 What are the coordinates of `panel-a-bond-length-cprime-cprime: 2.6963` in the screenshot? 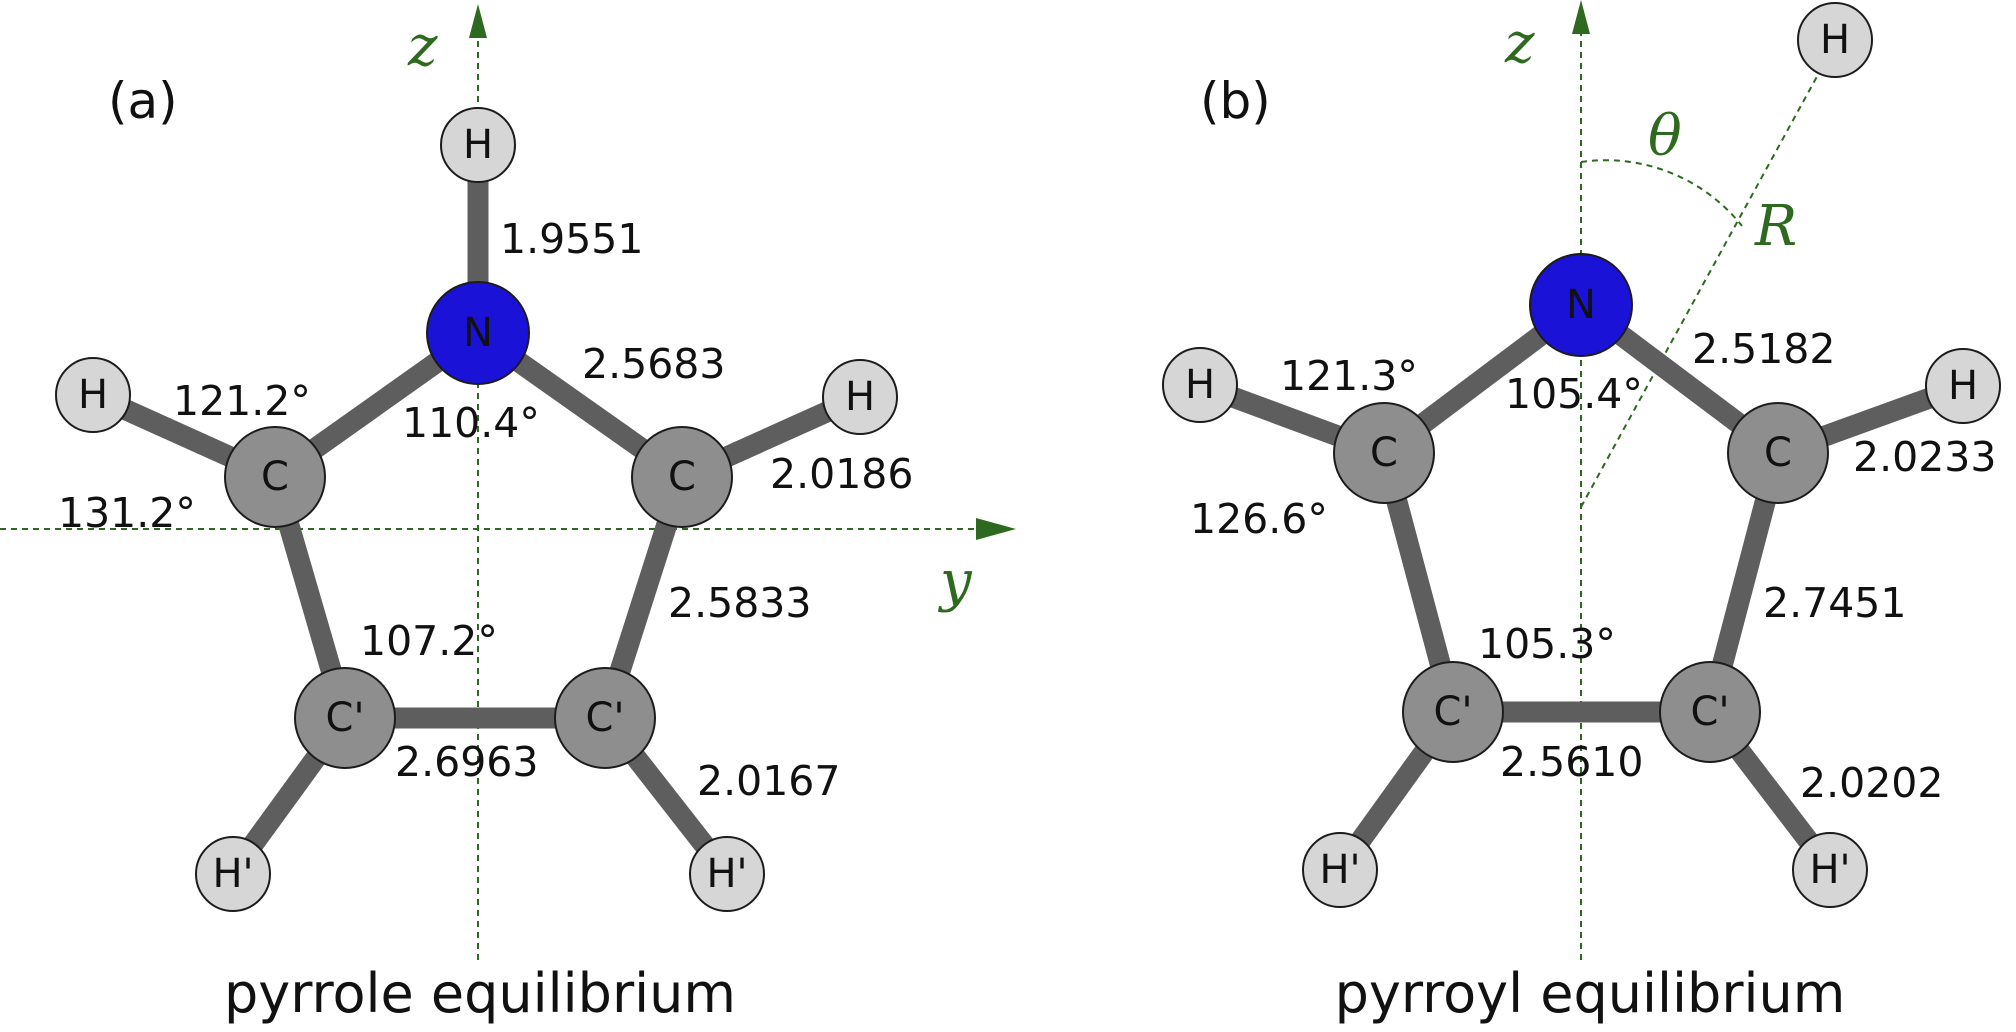 It's located at (466, 762).